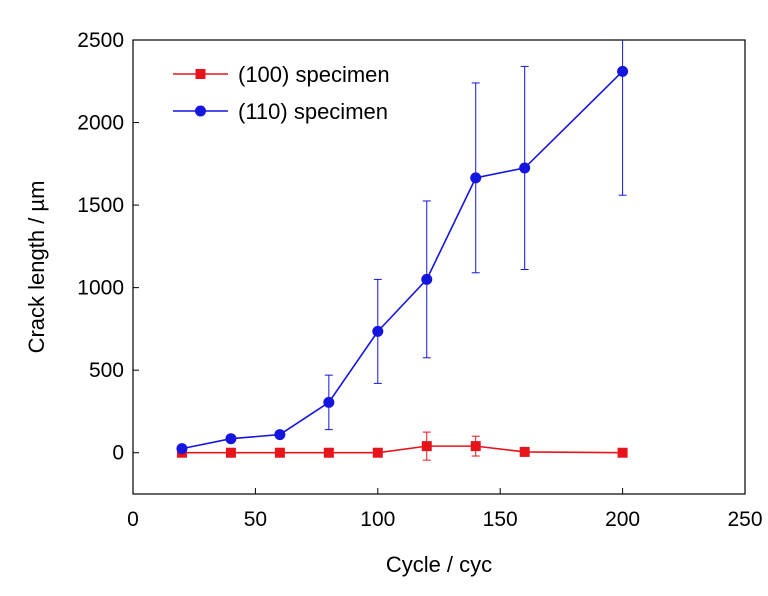 The image size is (768, 596). I want to click on y-tick-label: 2000, so click(100, 123).